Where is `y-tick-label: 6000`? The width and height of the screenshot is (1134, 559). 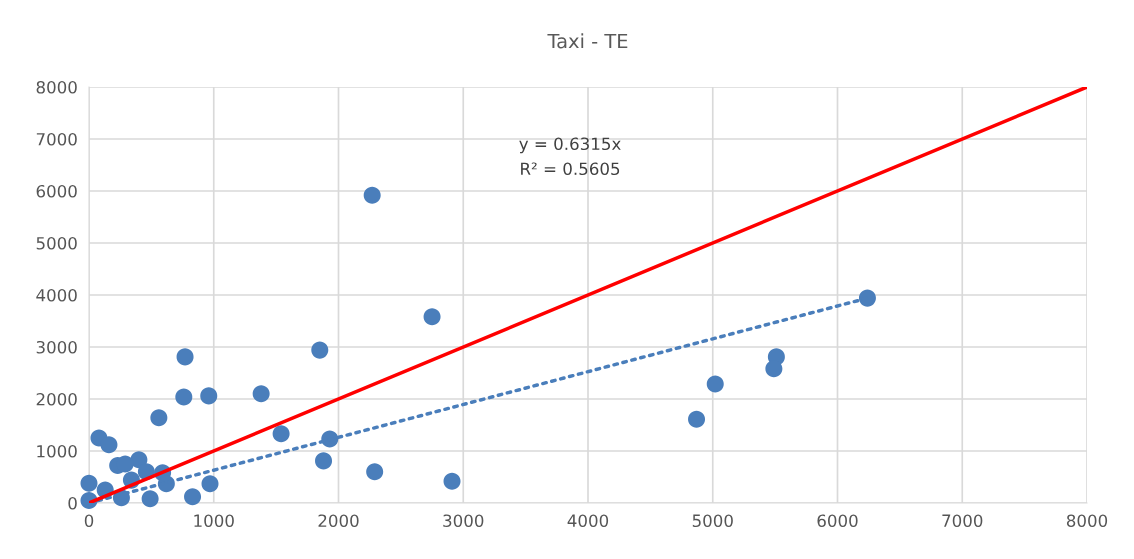 y-tick-label: 6000 is located at coordinates (56, 191).